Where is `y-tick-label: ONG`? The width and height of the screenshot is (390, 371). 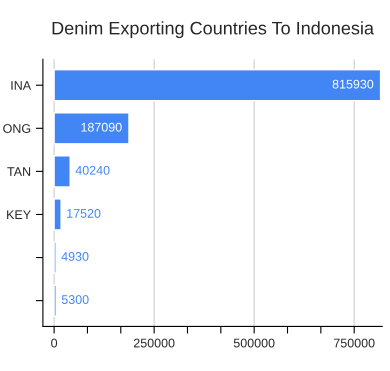 y-tick-label: ONG is located at coordinates (16, 128).